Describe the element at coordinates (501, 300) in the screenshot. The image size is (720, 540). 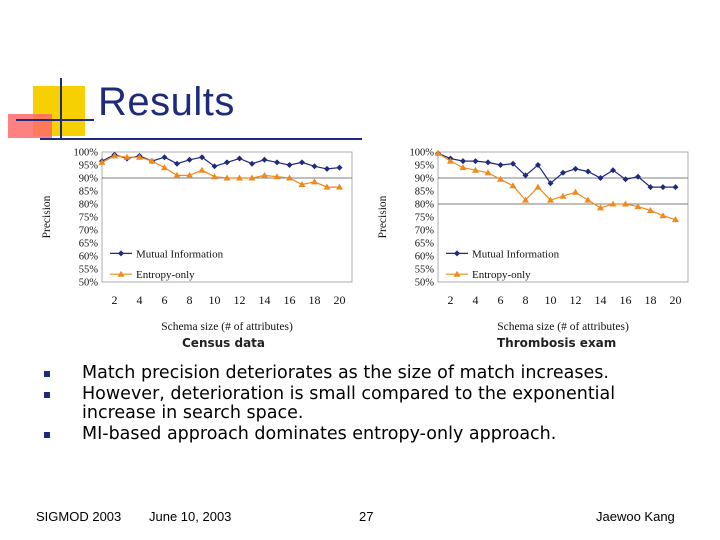
I see `x-tick-label: 6` at that location.